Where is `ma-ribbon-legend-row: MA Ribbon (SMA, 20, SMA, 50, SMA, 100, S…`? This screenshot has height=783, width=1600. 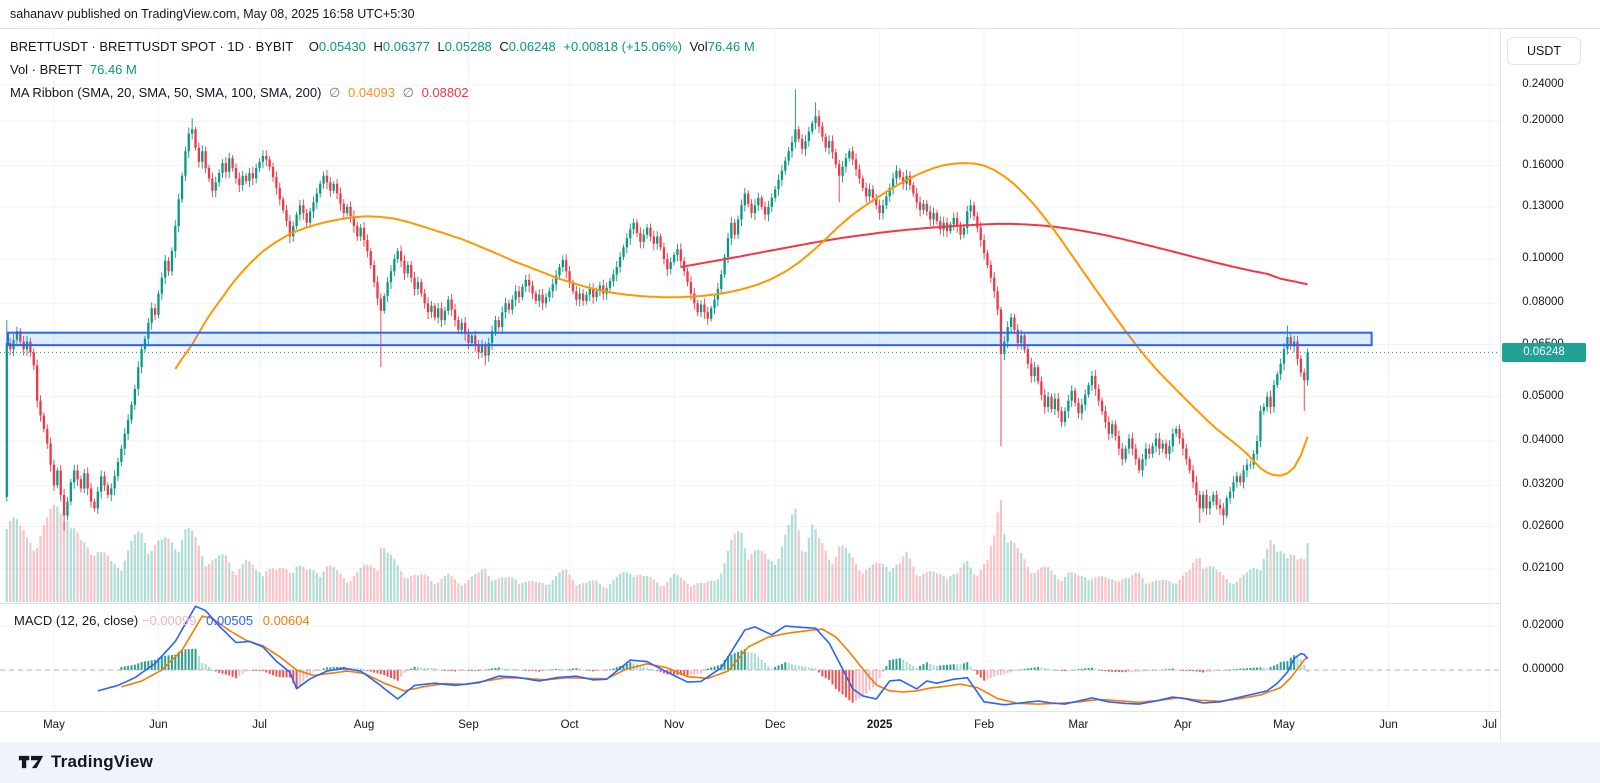 ma-ribbon-legend-row: MA Ribbon (SMA, 20, SMA, 50, SMA, 100, S… is located at coordinates (384, 93).